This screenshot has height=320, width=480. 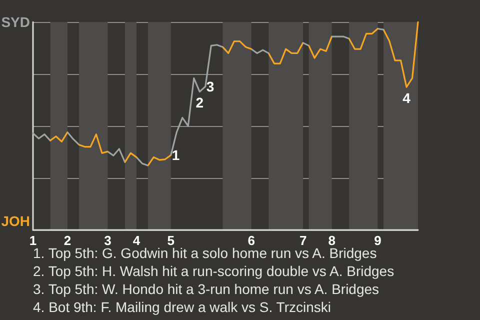 What do you see at coordinates (136, 240) in the screenshot?
I see `x-tick-label: 4` at bounding box center [136, 240].